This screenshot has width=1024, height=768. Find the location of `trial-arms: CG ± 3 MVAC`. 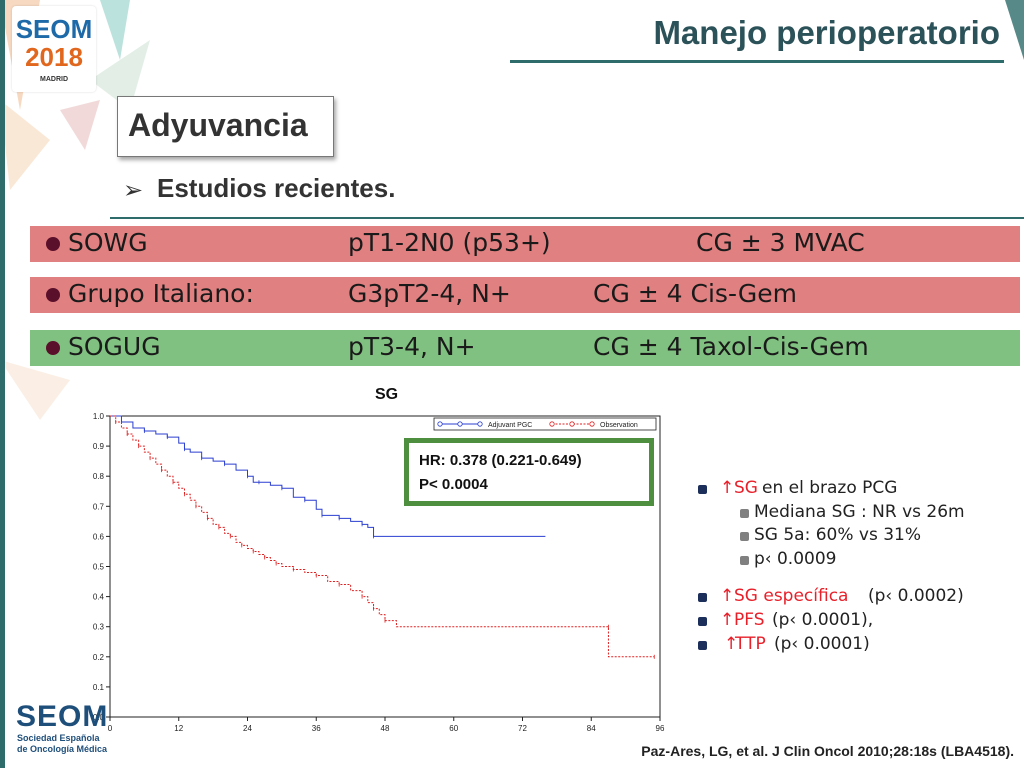

trial-arms: CG ± 3 MVAC is located at coordinates (780, 242).